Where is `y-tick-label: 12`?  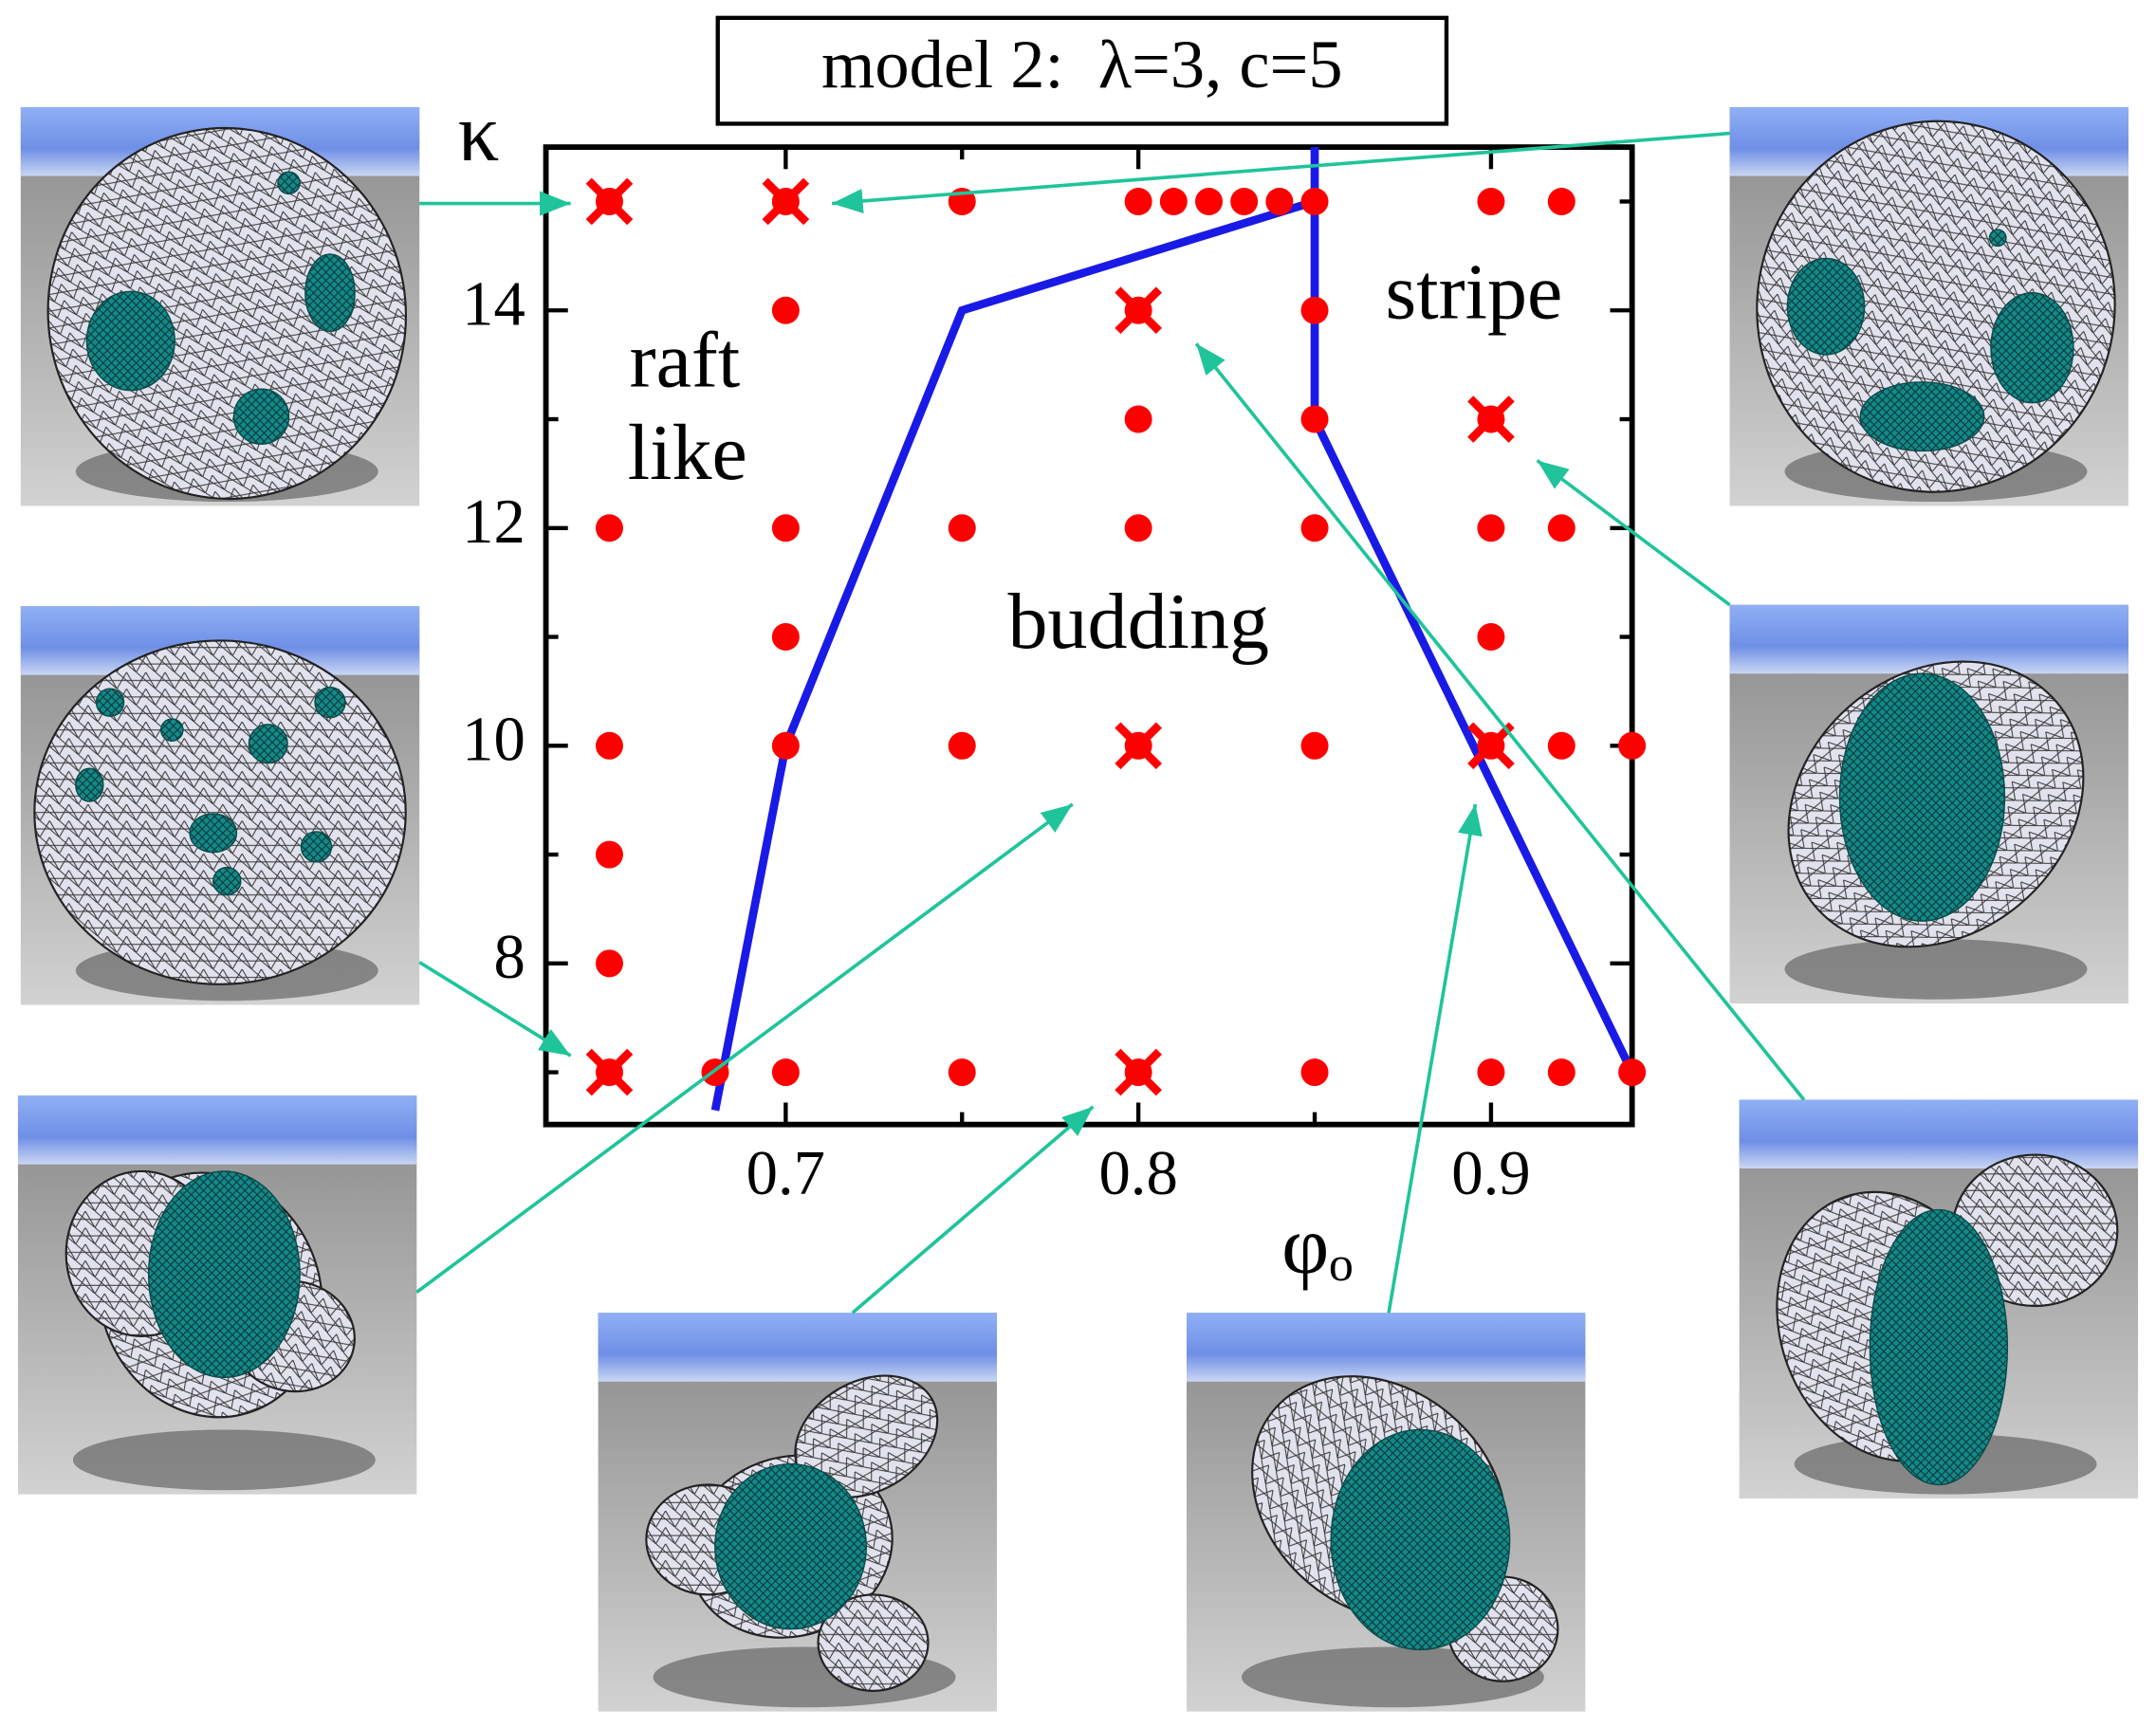 y-tick-label: 12 is located at coordinates (494, 522).